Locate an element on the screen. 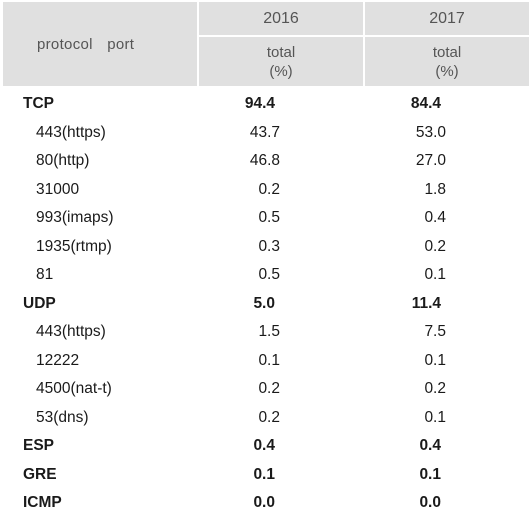  row-label: UDP is located at coordinates (100, 303).